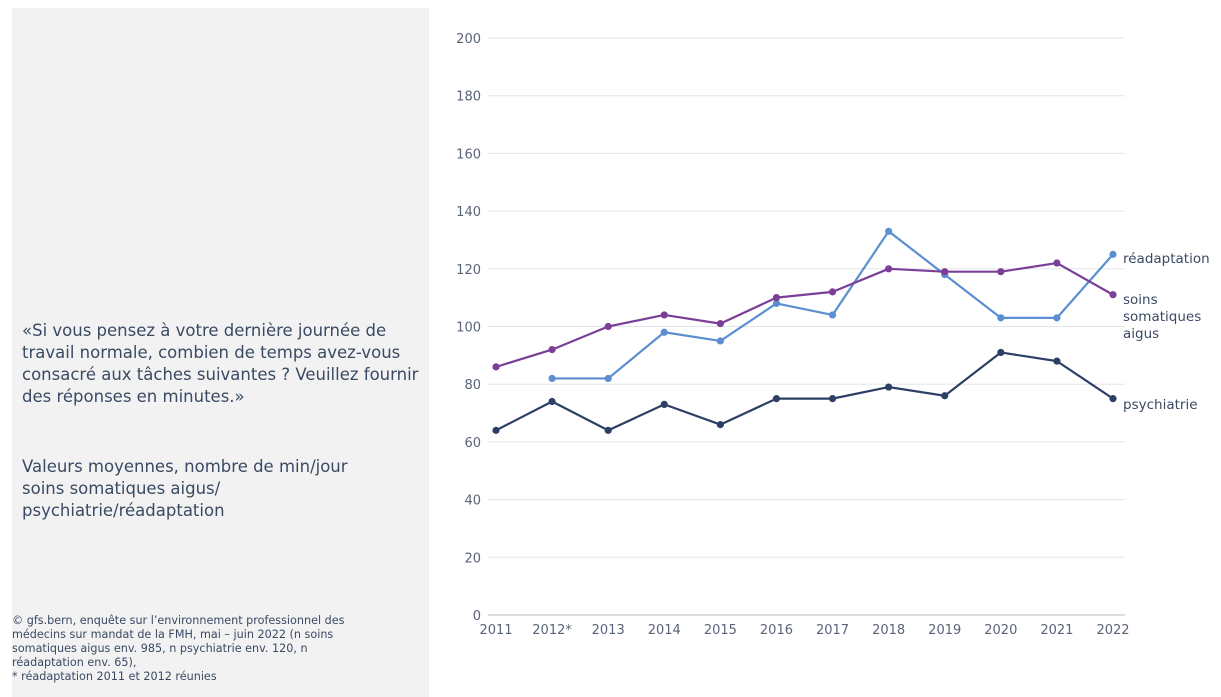 The width and height of the screenshot is (1221, 697). What do you see at coordinates (468, 328) in the screenshot?
I see `y-tick-label: 100` at bounding box center [468, 328].